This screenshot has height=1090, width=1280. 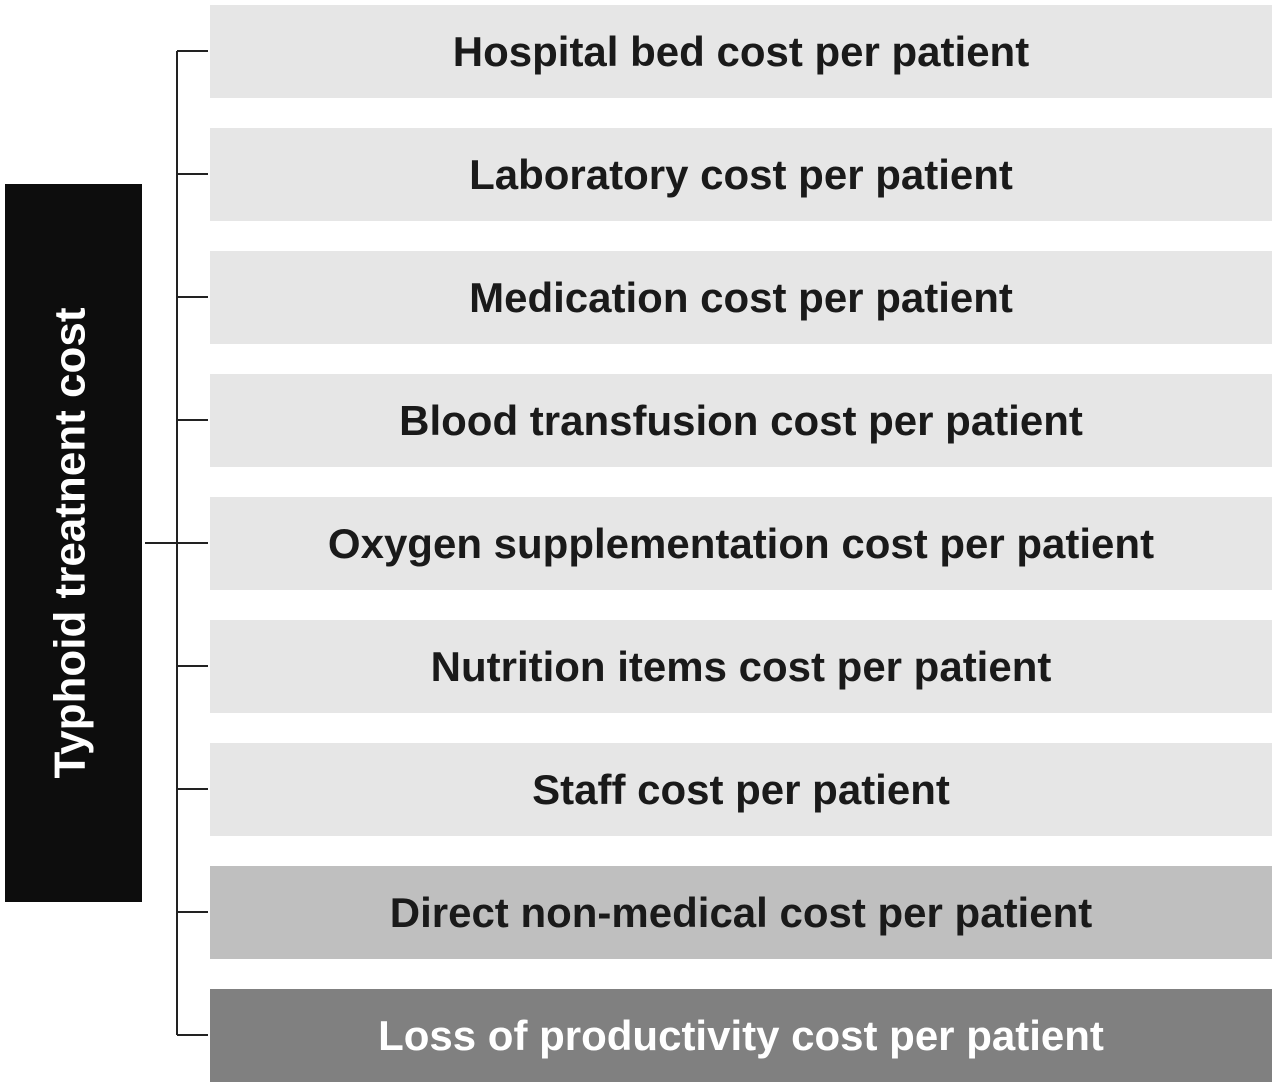 I want to click on node-box: Direct non-medical cost per patient, so click(x=741, y=912).